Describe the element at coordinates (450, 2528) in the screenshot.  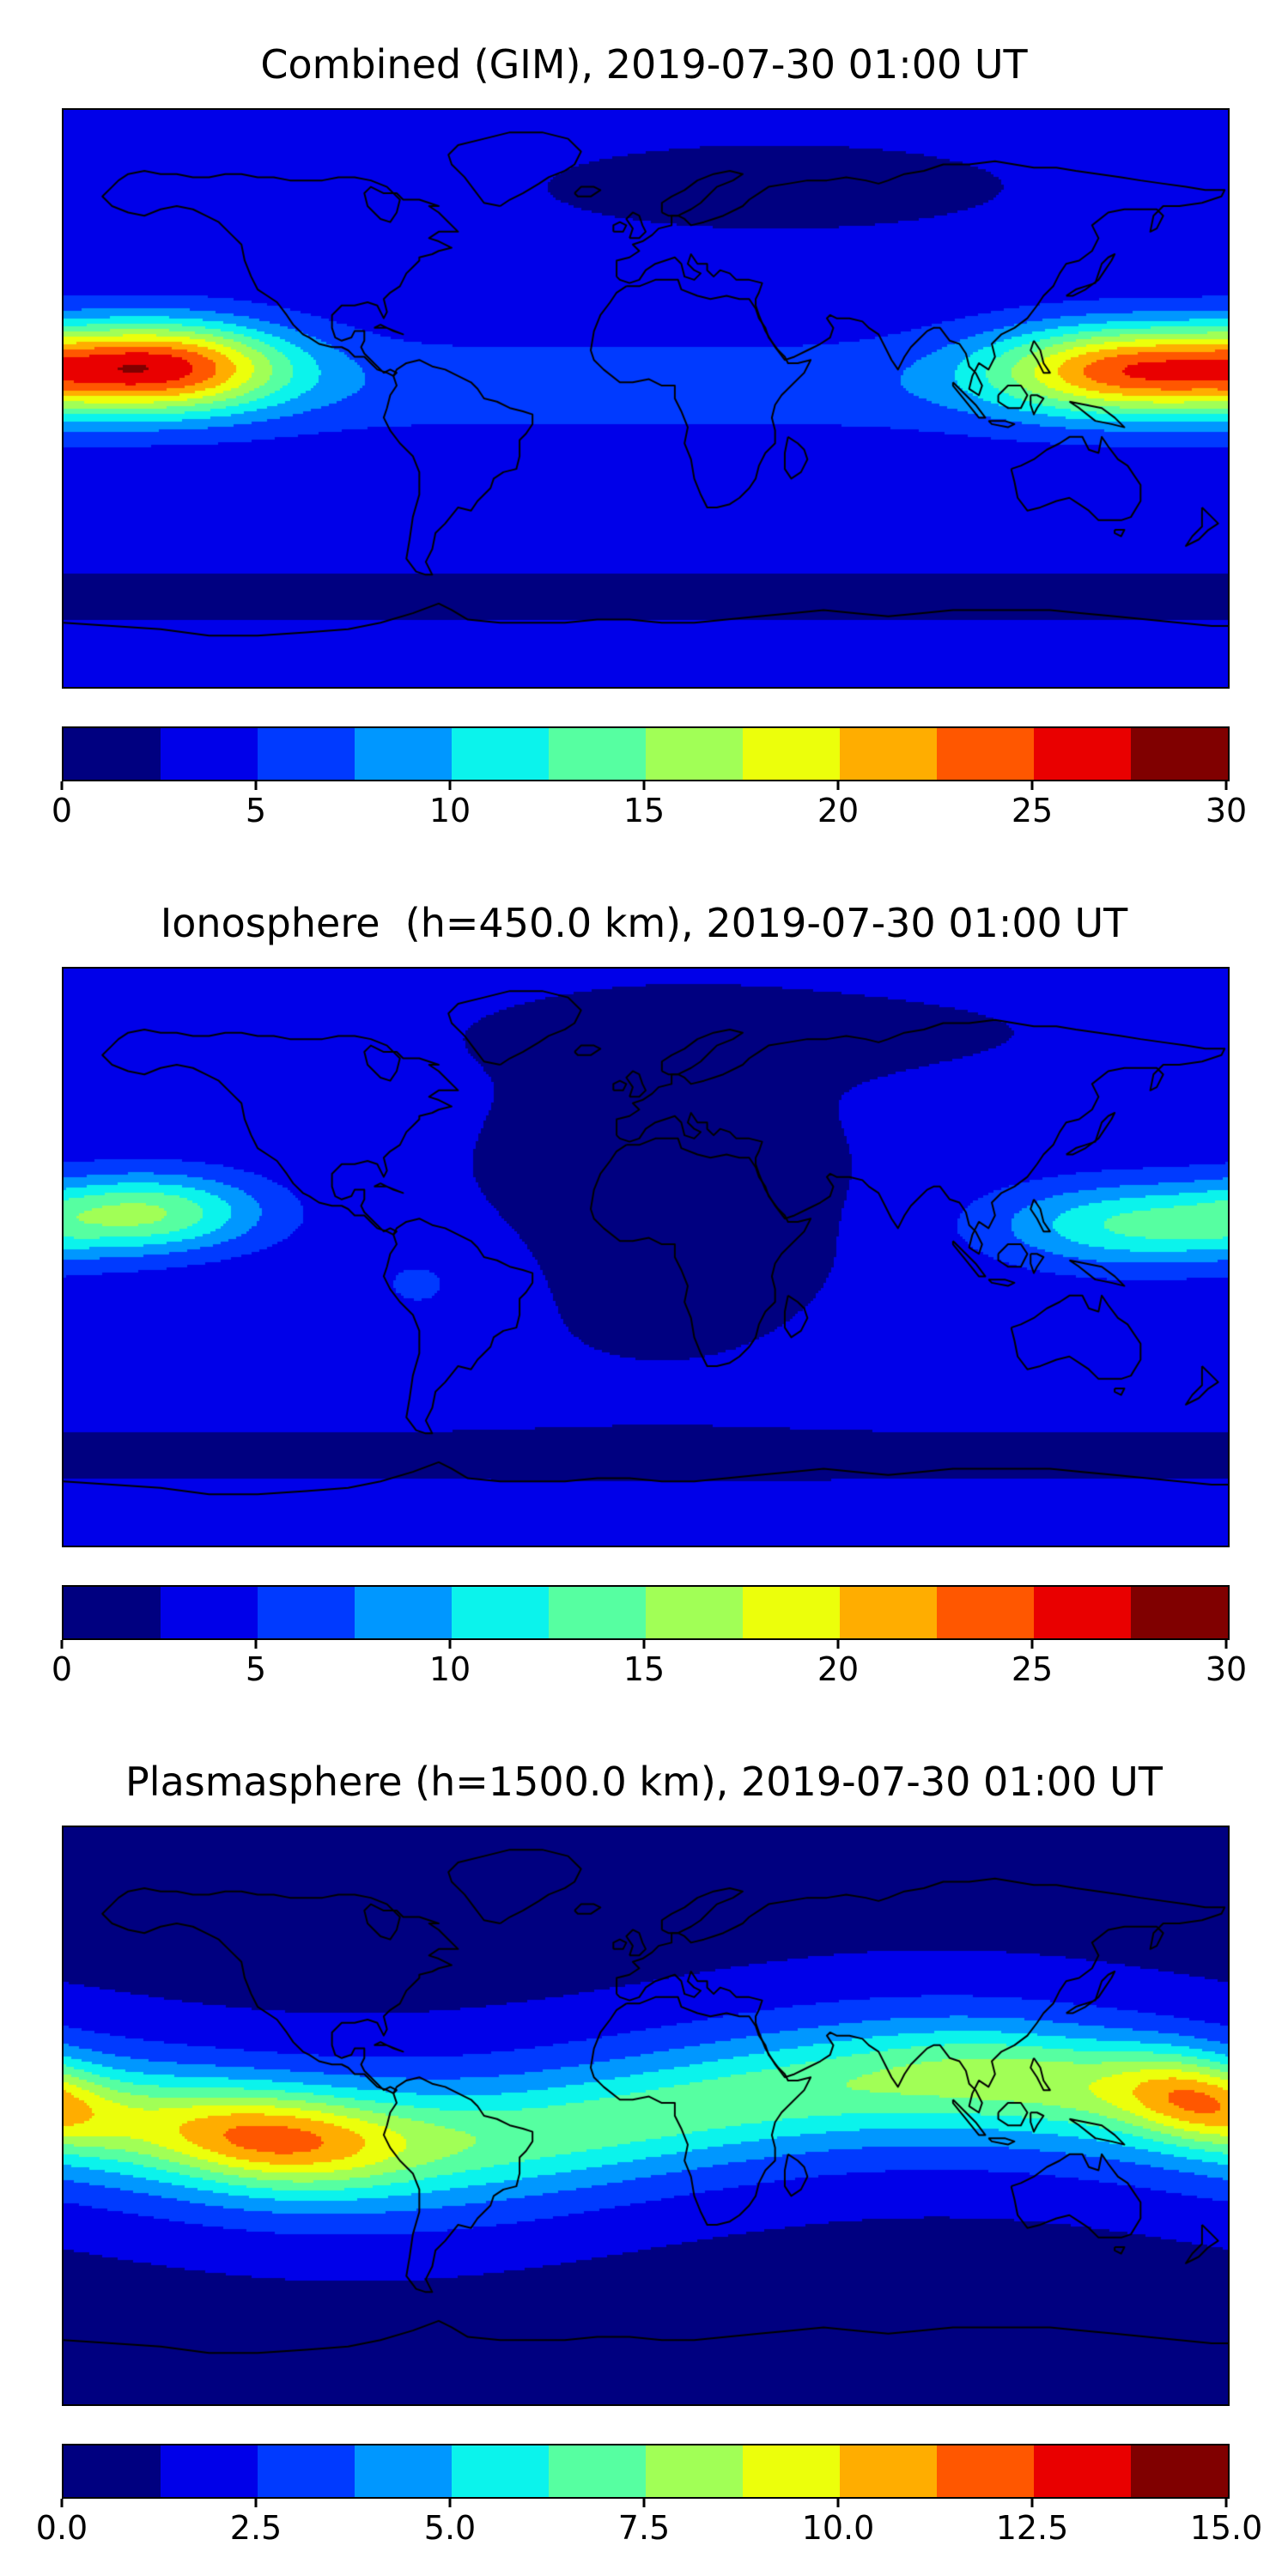
I see `colorbar-tick-label: 5.0` at that location.